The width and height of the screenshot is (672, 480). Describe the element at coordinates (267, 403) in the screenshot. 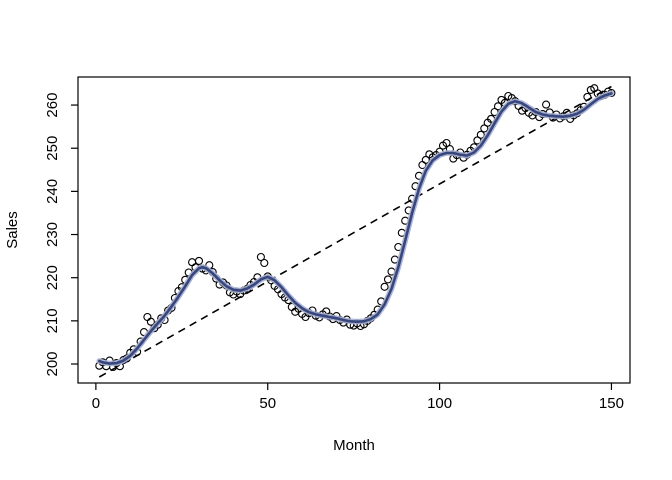

I see `x-tick-label: 50` at that location.